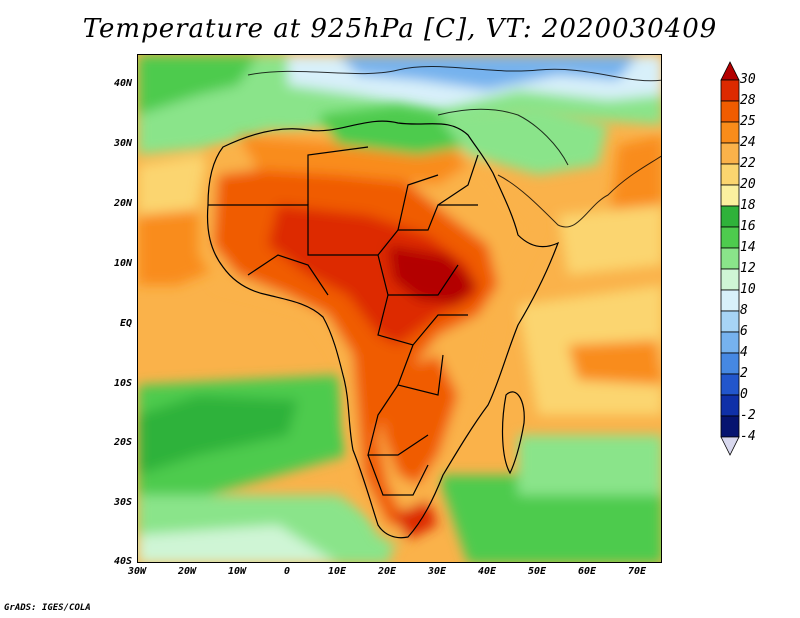  I want to click on colorbar-tick-label: 0, so click(744, 394).